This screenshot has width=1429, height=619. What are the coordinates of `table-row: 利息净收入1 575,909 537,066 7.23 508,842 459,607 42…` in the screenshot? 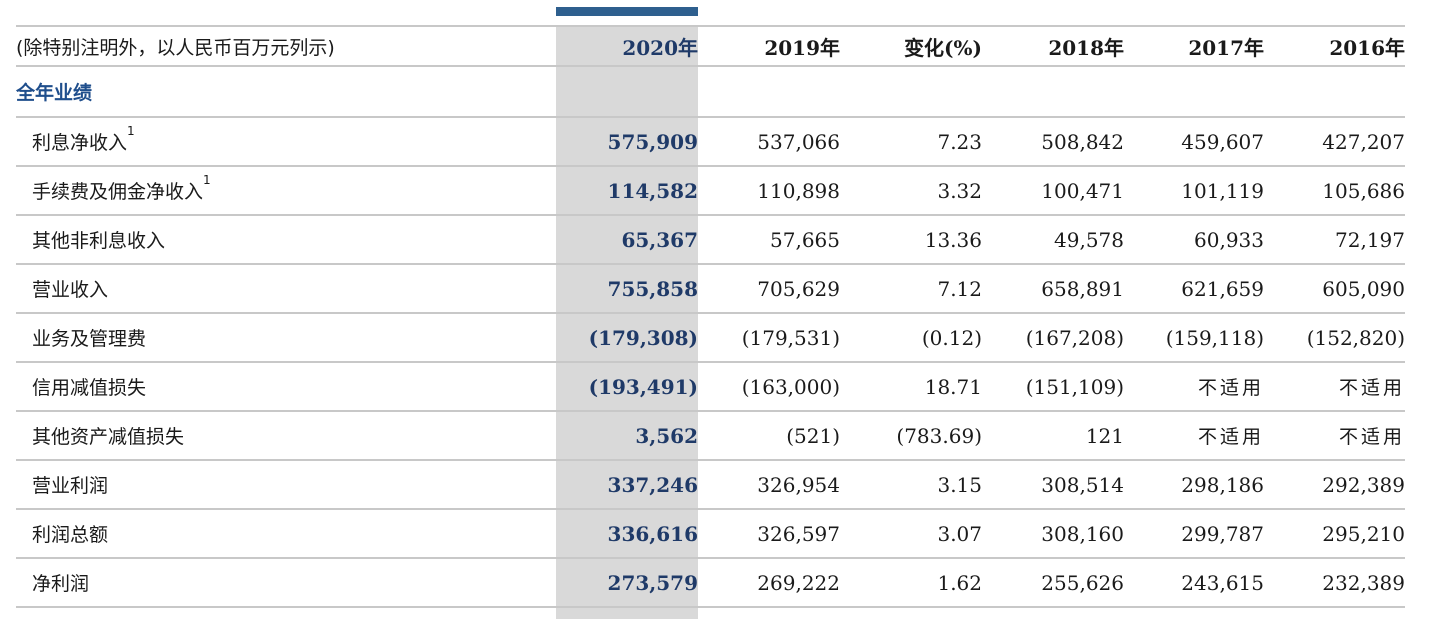 It's located at (710, 142).